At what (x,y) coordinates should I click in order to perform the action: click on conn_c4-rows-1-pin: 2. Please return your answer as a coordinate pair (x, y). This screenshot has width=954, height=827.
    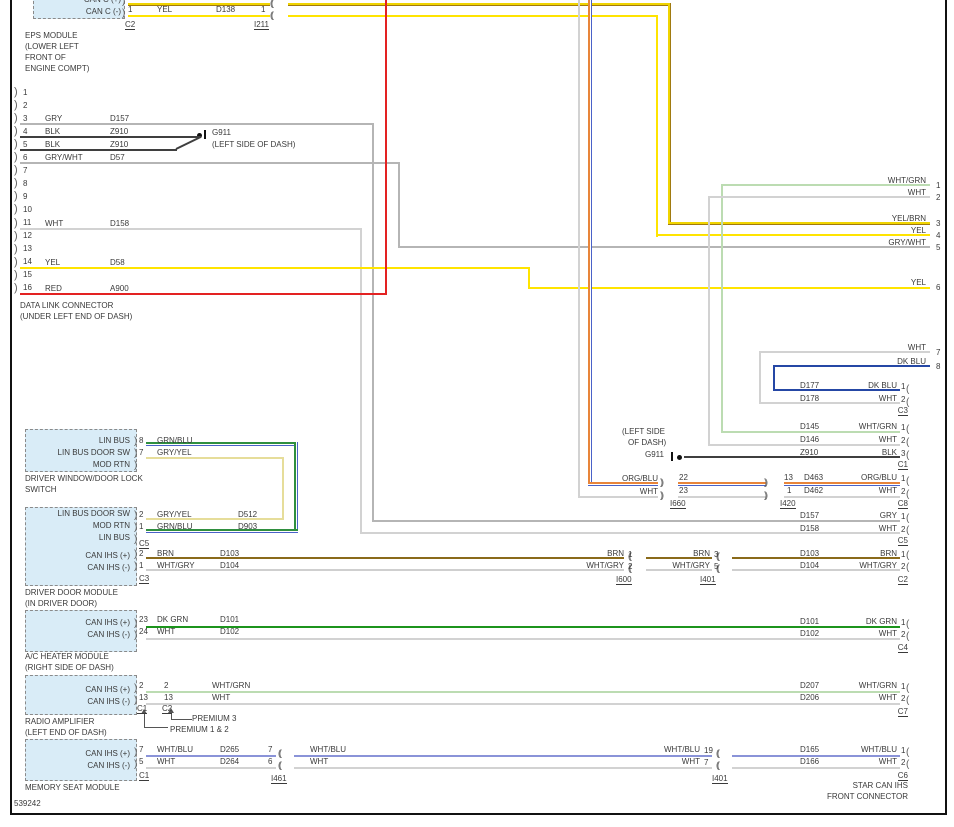
    Looking at the image, I should click on (903, 634).